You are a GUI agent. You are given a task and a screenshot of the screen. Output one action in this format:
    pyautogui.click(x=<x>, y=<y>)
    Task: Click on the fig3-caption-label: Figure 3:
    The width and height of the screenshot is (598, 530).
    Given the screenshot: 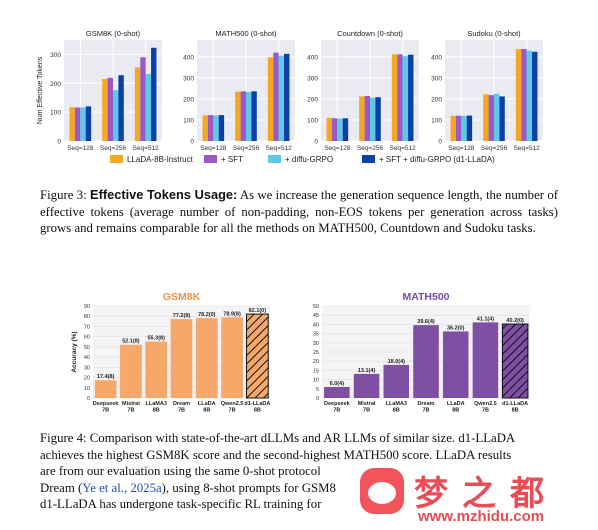 What is the action you would take?
    pyautogui.click(x=65, y=195)
    